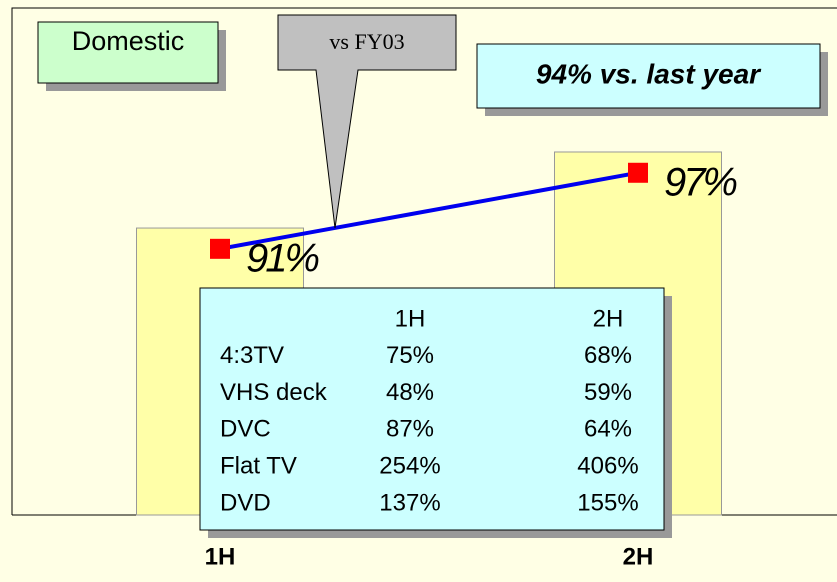  I want to click on table-cell: 87%, so click(410, 429).